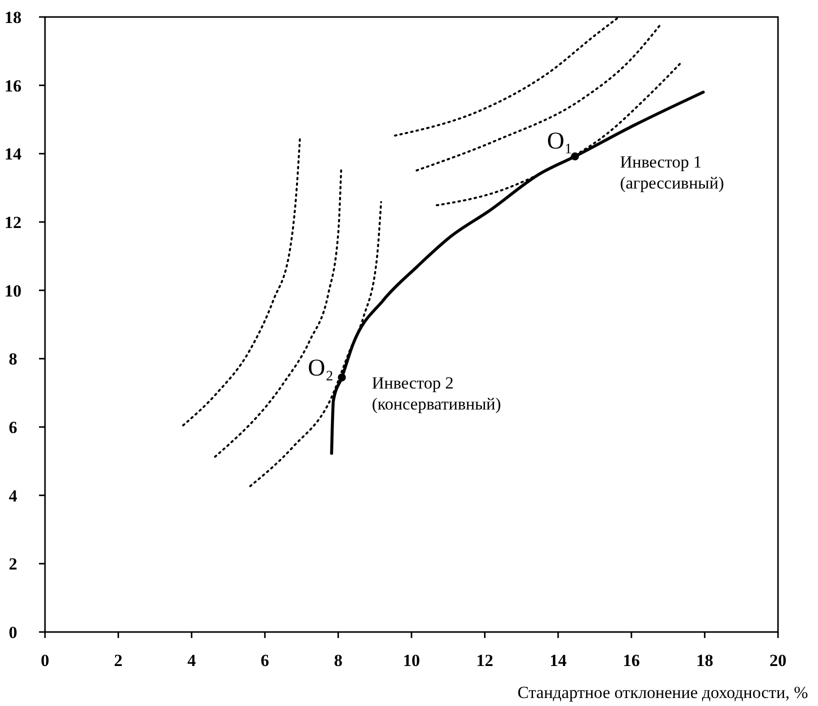 The width and height of the screenshot is (818, 706). I want to click on annotation: Инвестор 1 (агрессивный), so click(672, 172).